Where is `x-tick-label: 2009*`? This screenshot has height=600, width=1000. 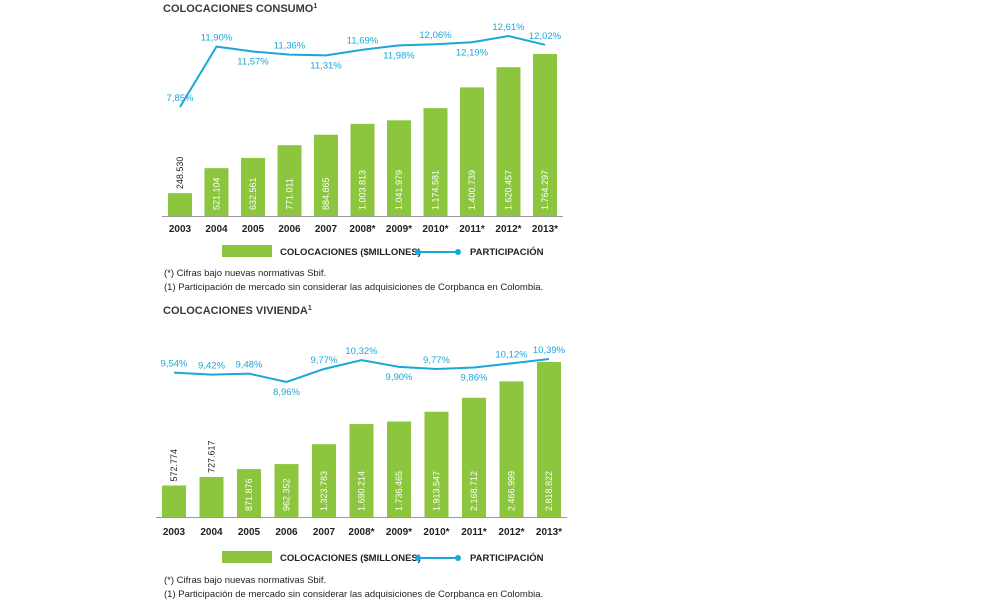
x-tick-label: 2009* is located at coordinates (399, 229).